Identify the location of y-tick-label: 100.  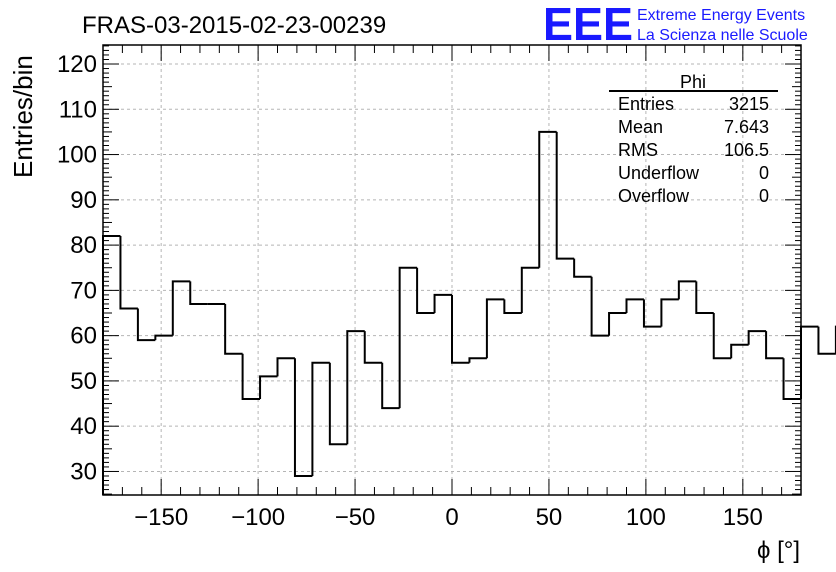
(77, 155).